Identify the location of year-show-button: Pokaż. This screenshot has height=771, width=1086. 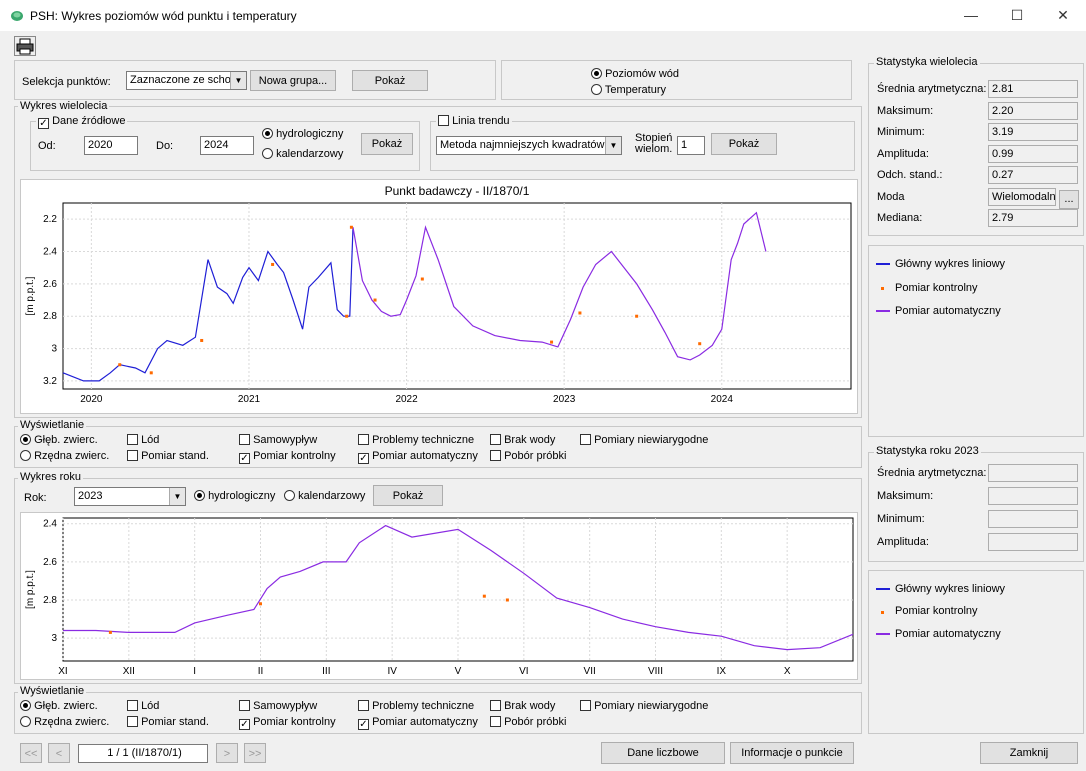
(408, 495).